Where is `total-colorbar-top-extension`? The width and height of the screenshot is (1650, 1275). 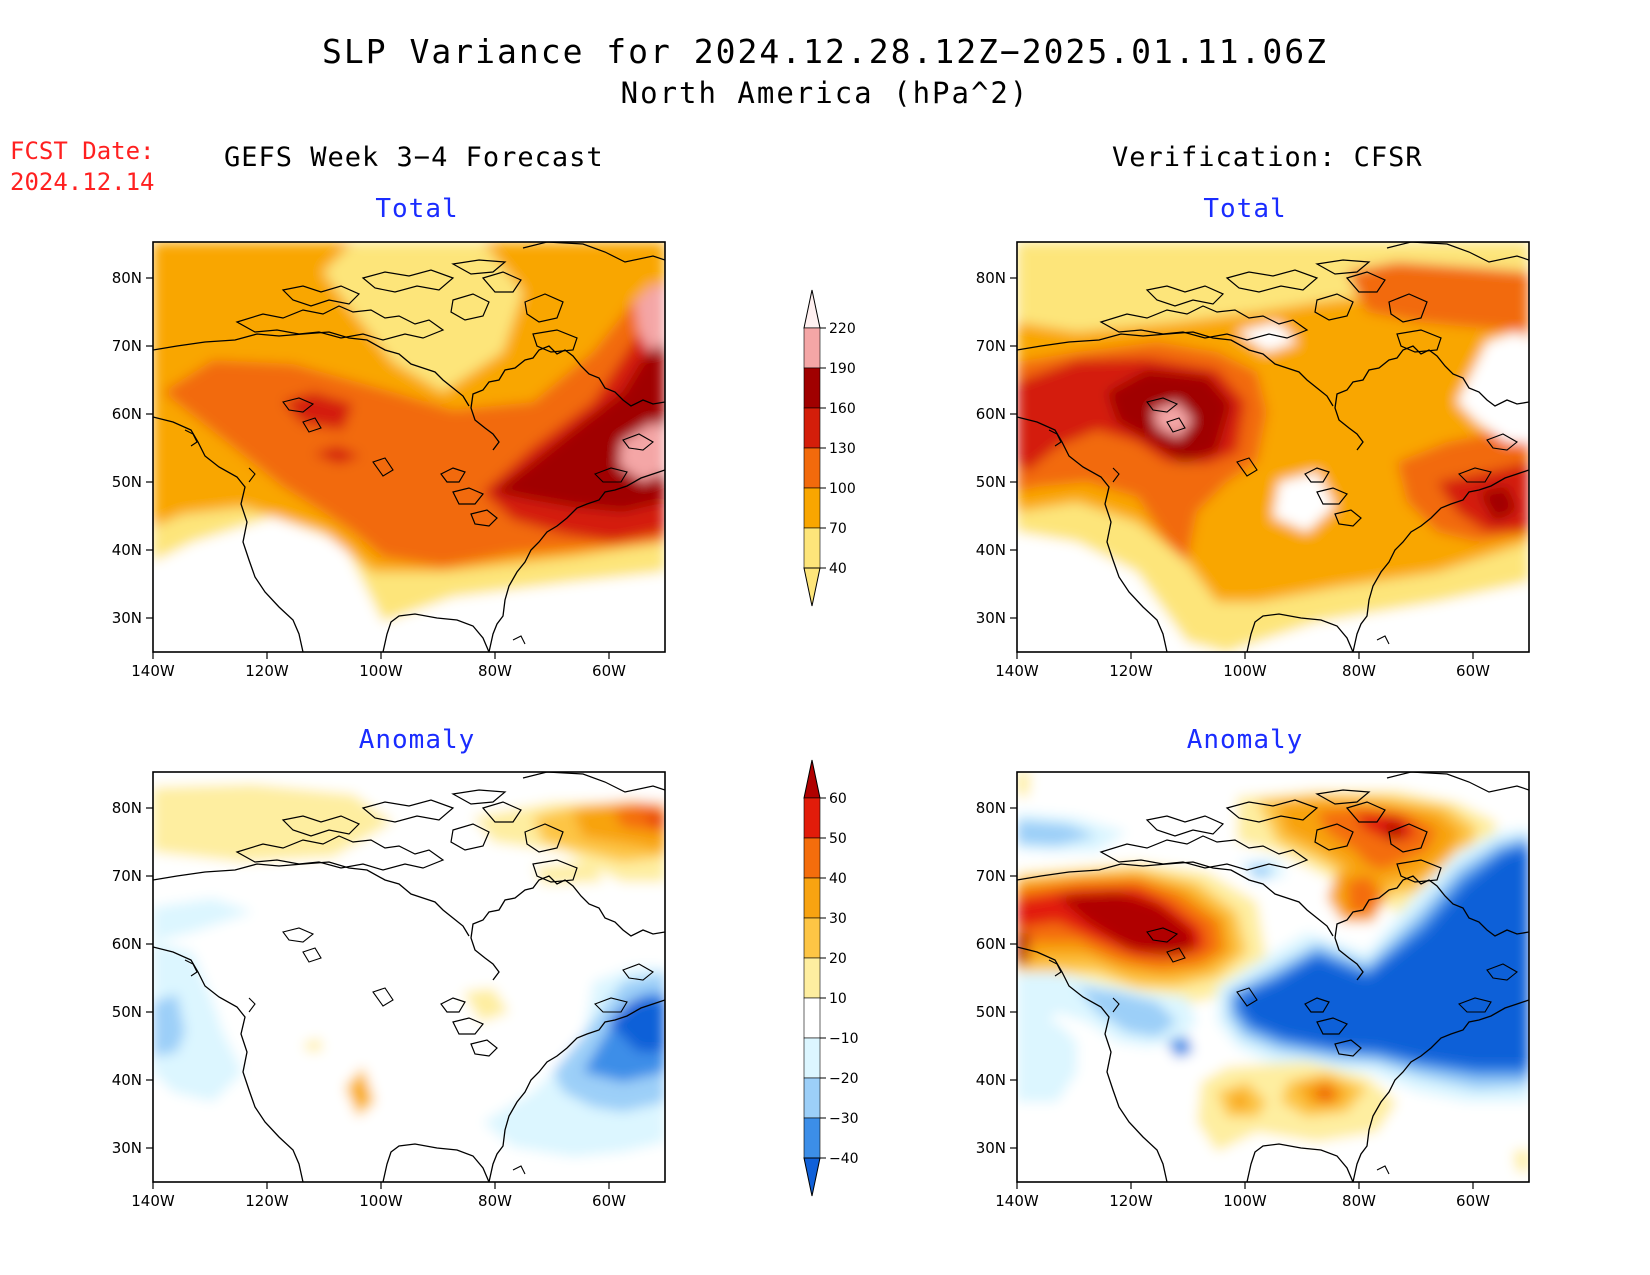 total-colorbar-top-extension is located at coordinates (812, 309).